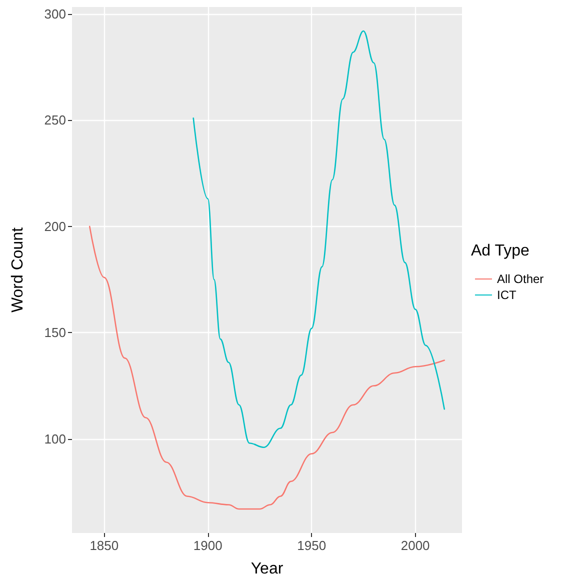  What do you see at coordinates (520, 279) in the screenshot?
I see `legend-label: All Other` at bounding box center [520, 279].